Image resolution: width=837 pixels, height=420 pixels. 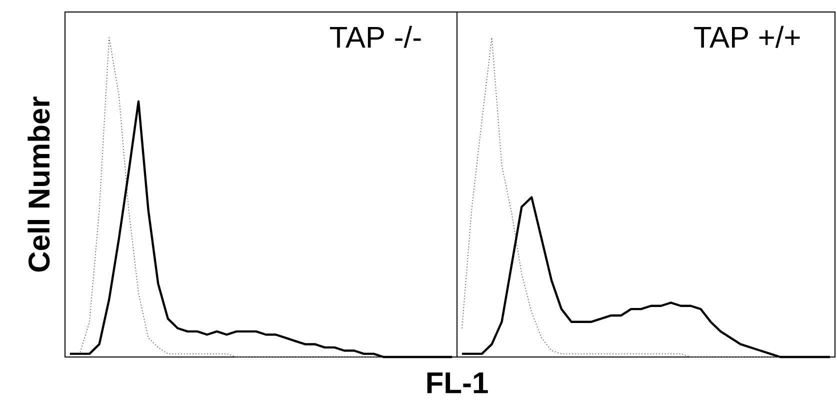 What do you see at coordinates (457, 383) in the screenshot?
I see `x-axis-title: FL-1` at bounding box center [457, 383].